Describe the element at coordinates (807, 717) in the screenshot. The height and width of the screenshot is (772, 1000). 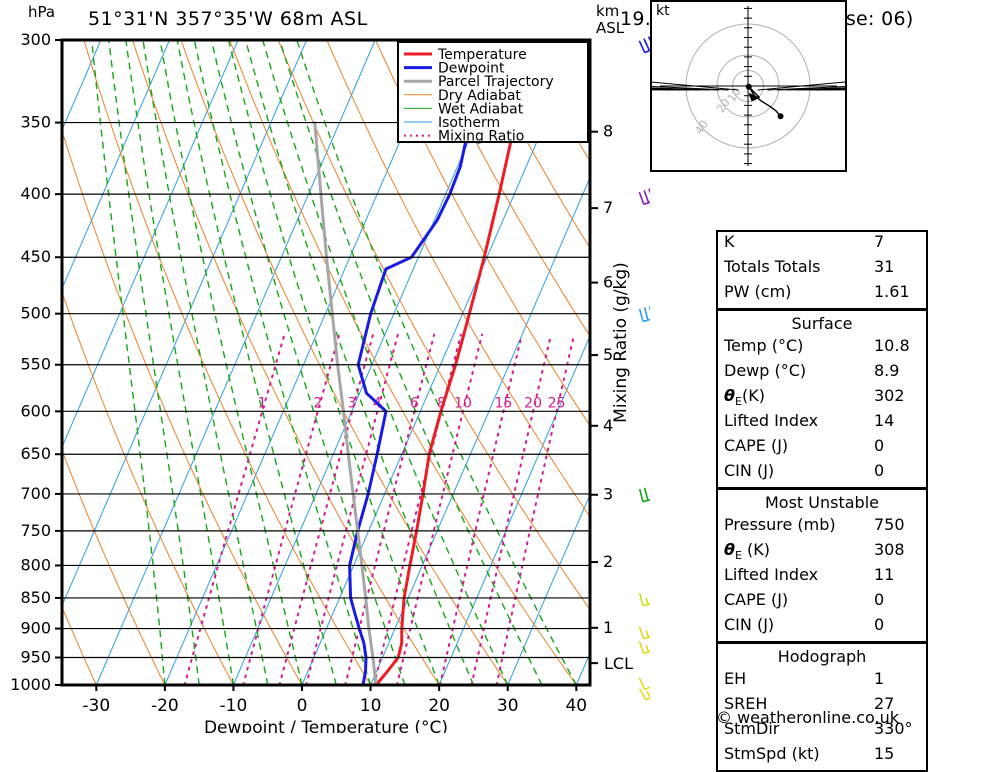
I see `copyright-label: © weatheronline.co.uk` at that location.